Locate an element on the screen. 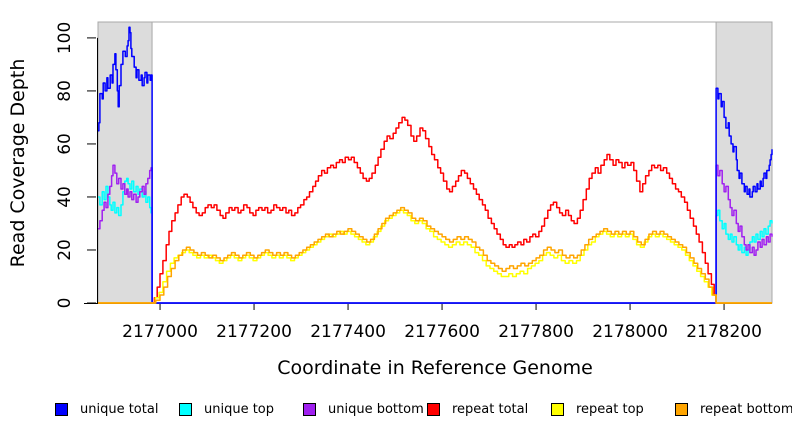 This screenshot has height=432, width=792. shaded-right-unique-region is located at coordinates (744, 162).